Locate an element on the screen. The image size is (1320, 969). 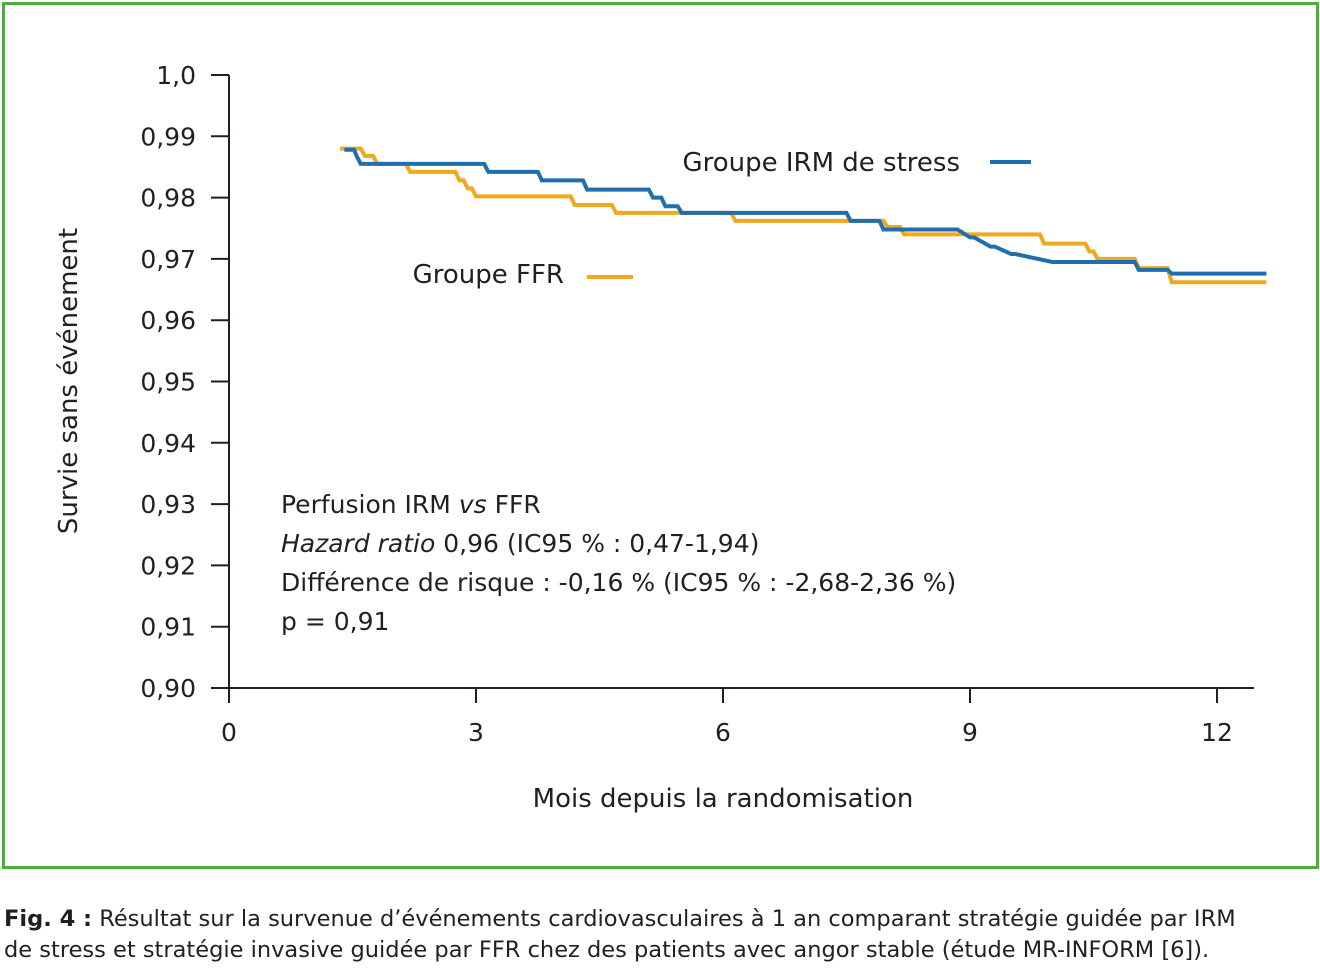
x-tick-label: 0 is located at coordinates (229, 732).